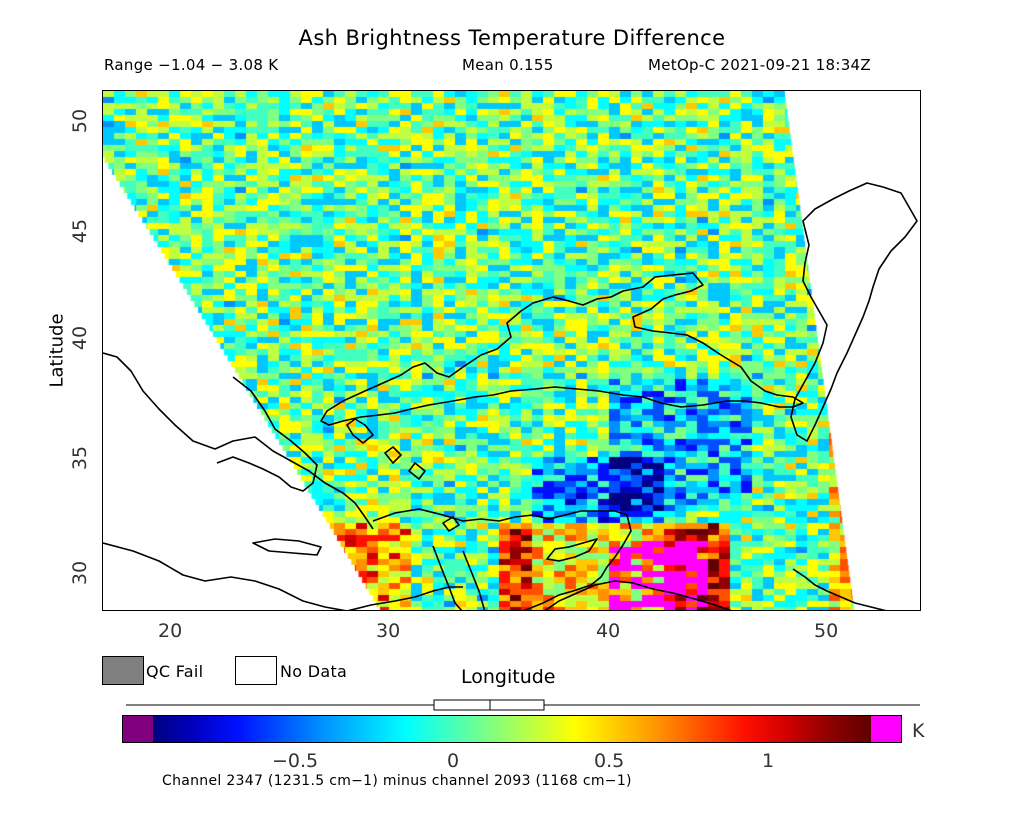 Image resolution: width=1024 pixels, height=813 pixels. What do you see at coordinates (826, 631) in the screenshot?
I see `x-tick-label: 50` at bounding box center [826, 631].